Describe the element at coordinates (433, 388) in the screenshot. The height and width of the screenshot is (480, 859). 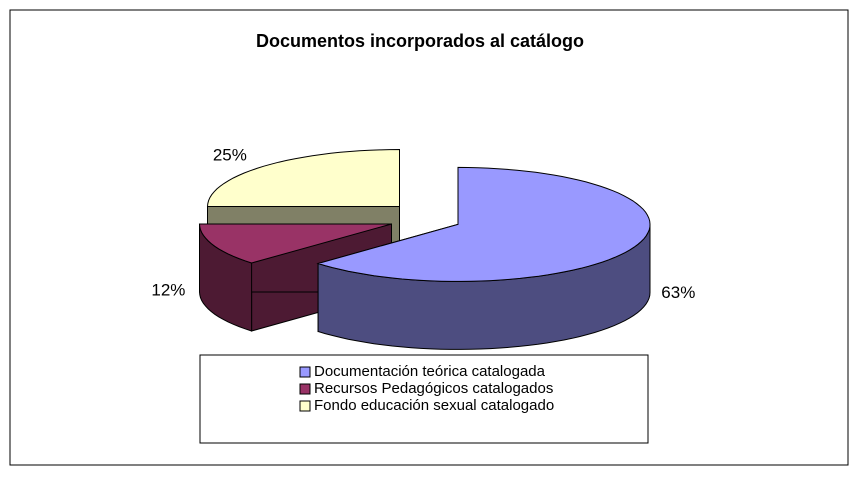
I see `legend-label: Recursos Pedagógicos catalogados` at that location.